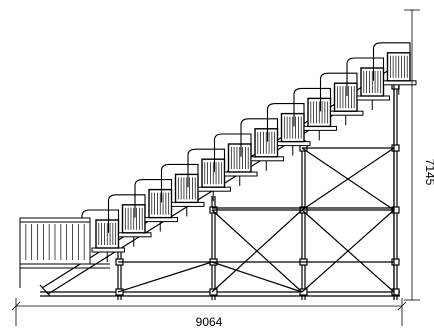 The width and height of the screenshot is (434, 332). Describe the element at coordinates (412, 155) in the screenshot. I see `height-dimension-line` at that location.